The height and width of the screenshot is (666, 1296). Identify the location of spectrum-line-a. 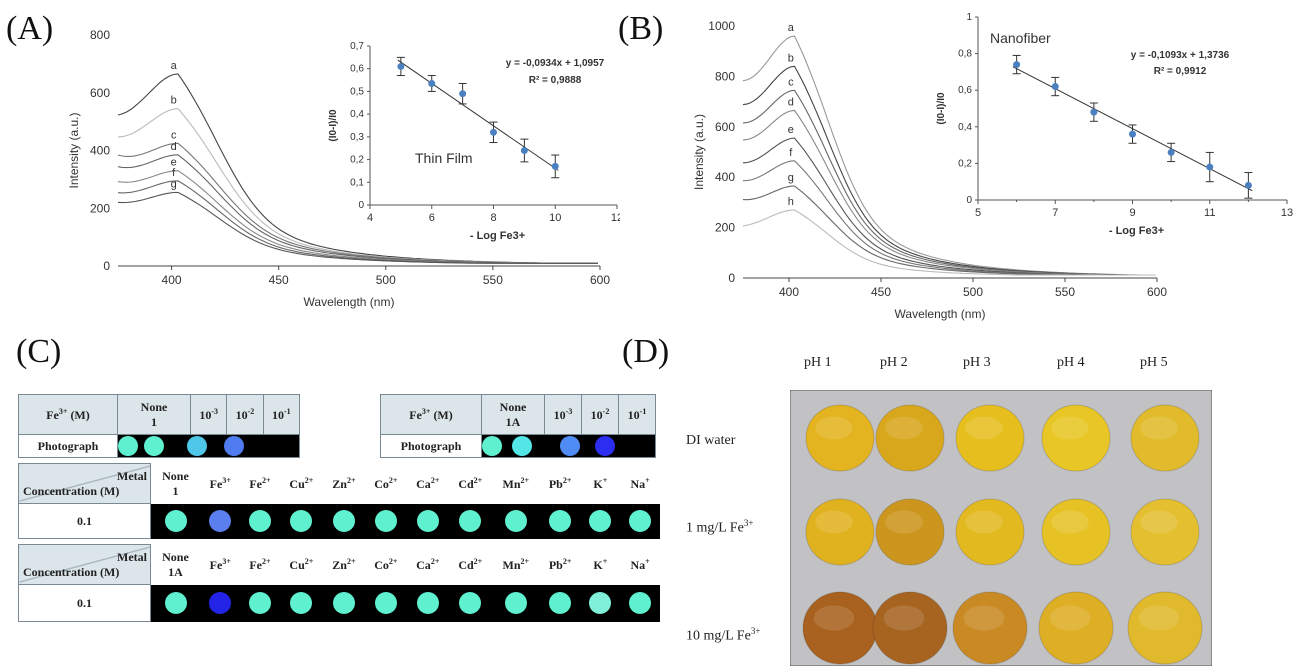
(949, 155).